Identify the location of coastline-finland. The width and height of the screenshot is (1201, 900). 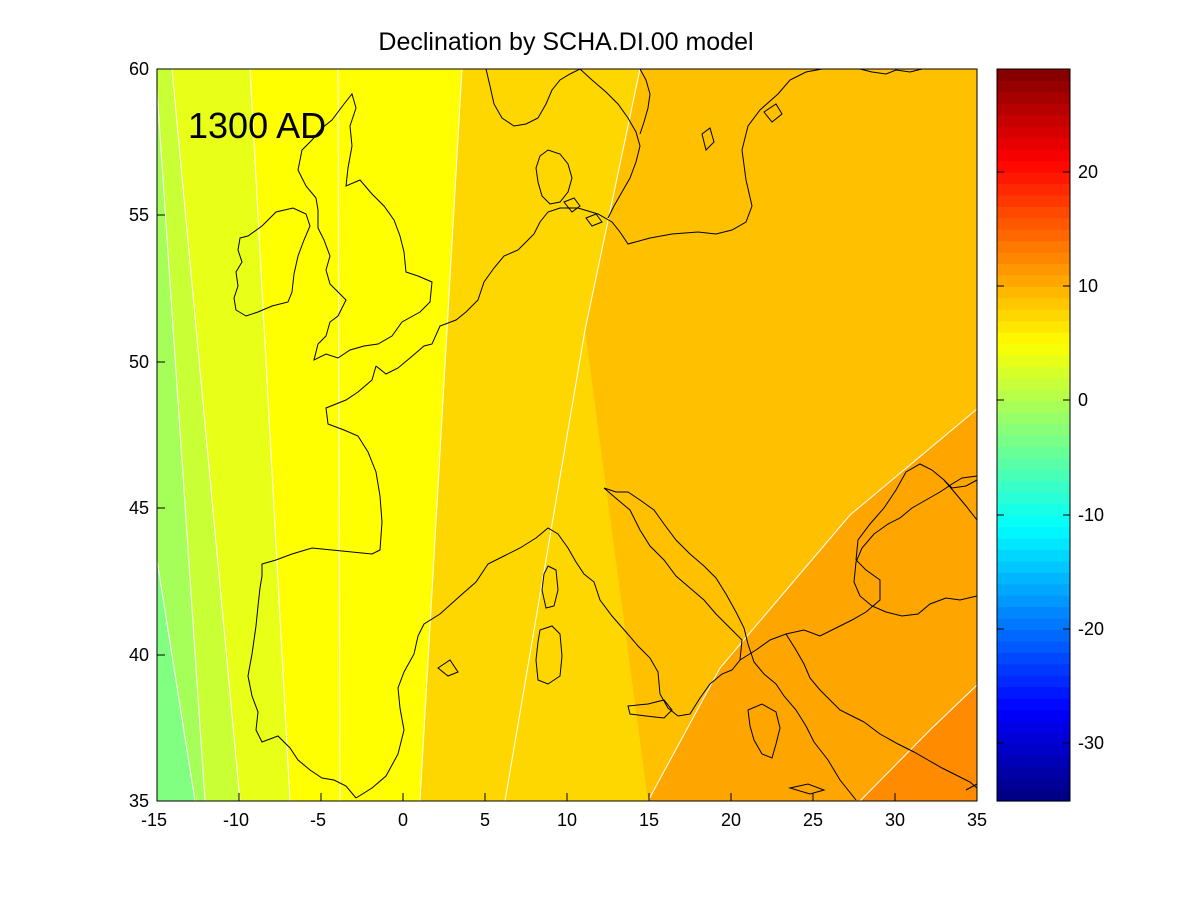
(891, 72).